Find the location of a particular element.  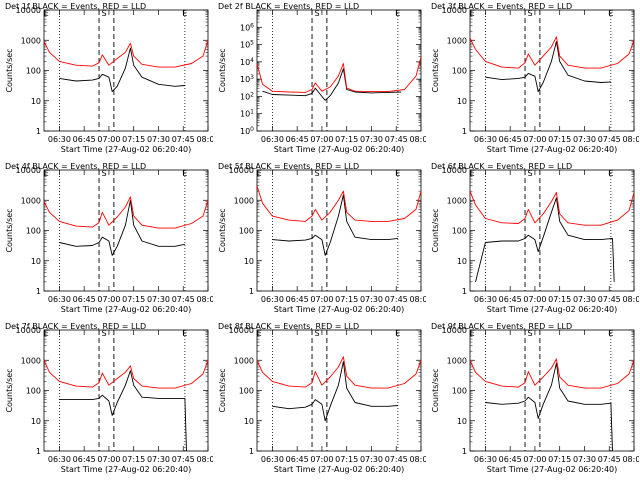

y-tick-label: 10⁶ is located at coordinates (247, 27).